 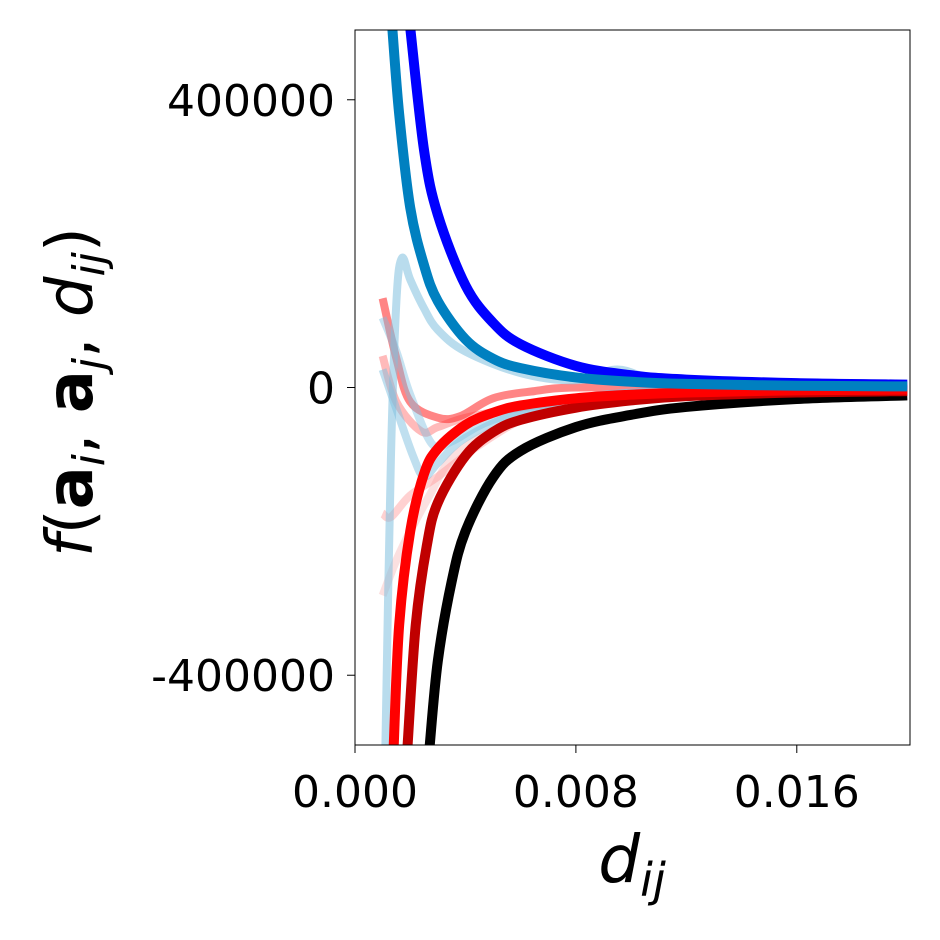 What do you see at coordinates (251, 101) in the screenshot?
I see `y-tick-label: 400000` at bounding box center [251, 101].